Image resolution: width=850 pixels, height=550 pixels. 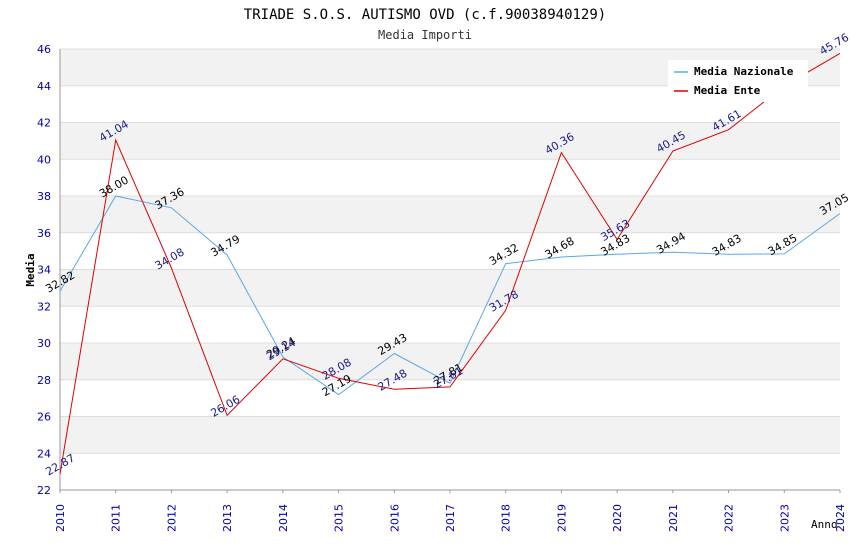 What do you see at coordinates (44, 159) in the screenshot?
I see `y-tick-label: 40` at bounding box center [44, 159].